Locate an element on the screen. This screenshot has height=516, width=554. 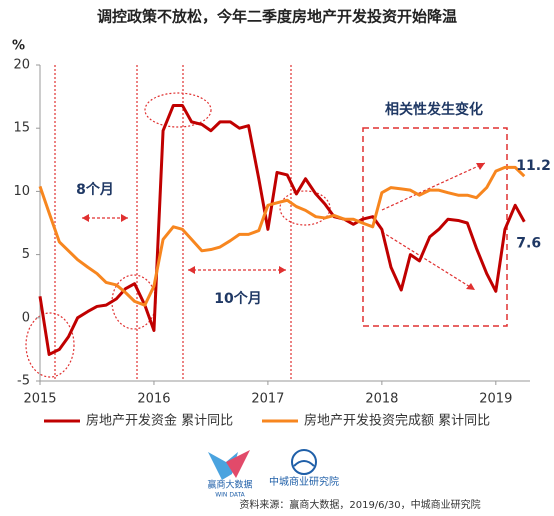
highlight-box is located at coordinates (435, 227).